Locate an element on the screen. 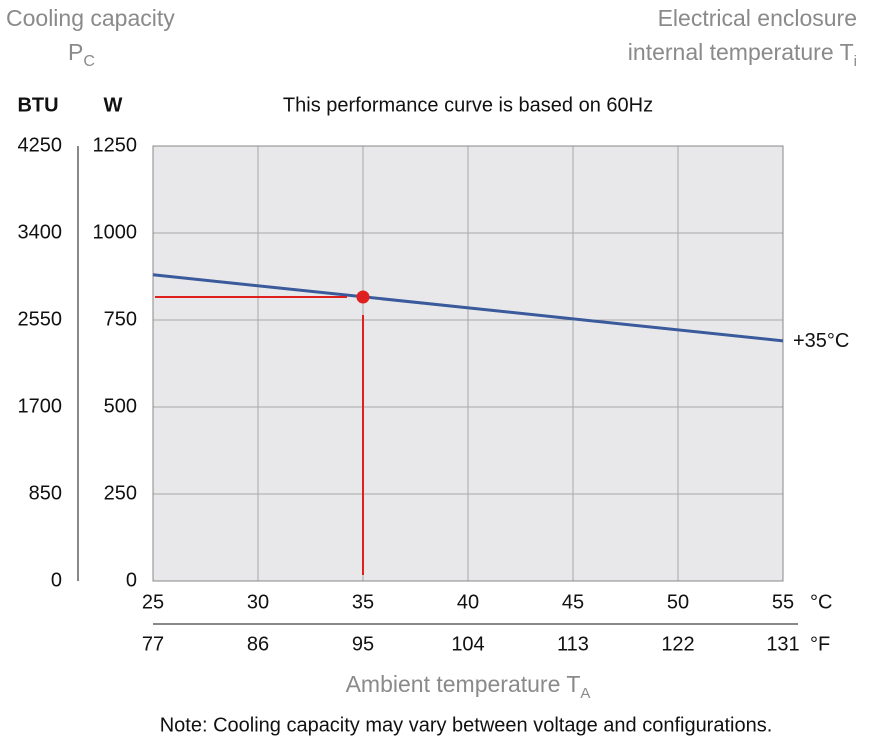 The image size is (871, 742). y2-tick-label: 4250 is located at coordinates (40, 145).